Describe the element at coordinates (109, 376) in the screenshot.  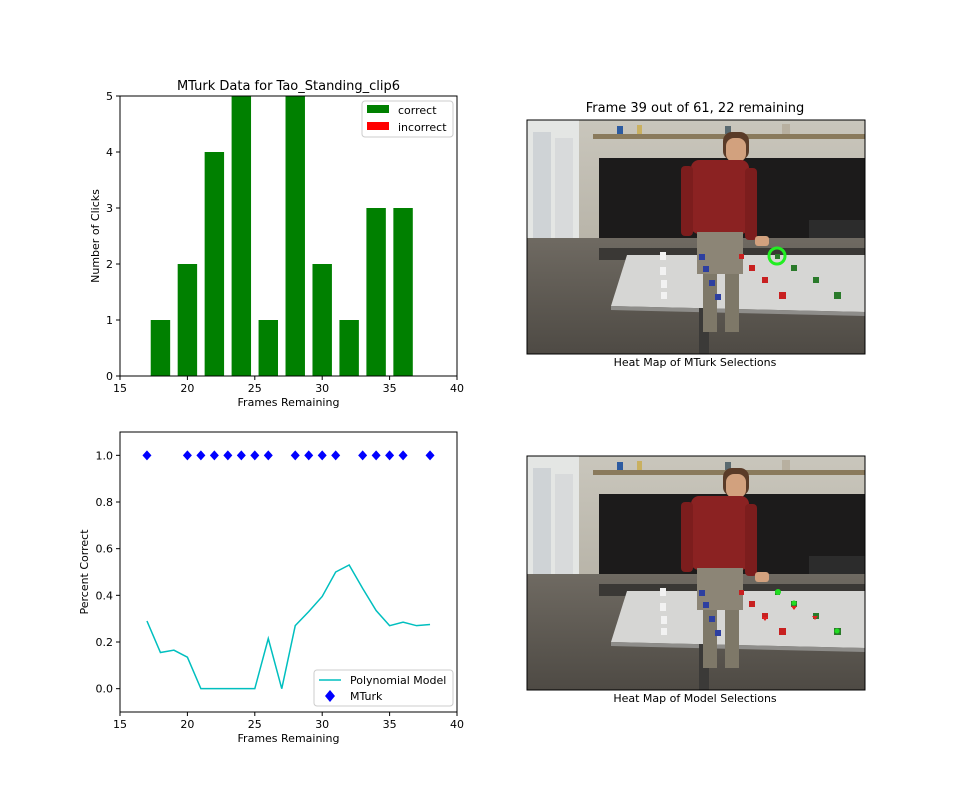
I see `y-tick-label: 0` at that location.